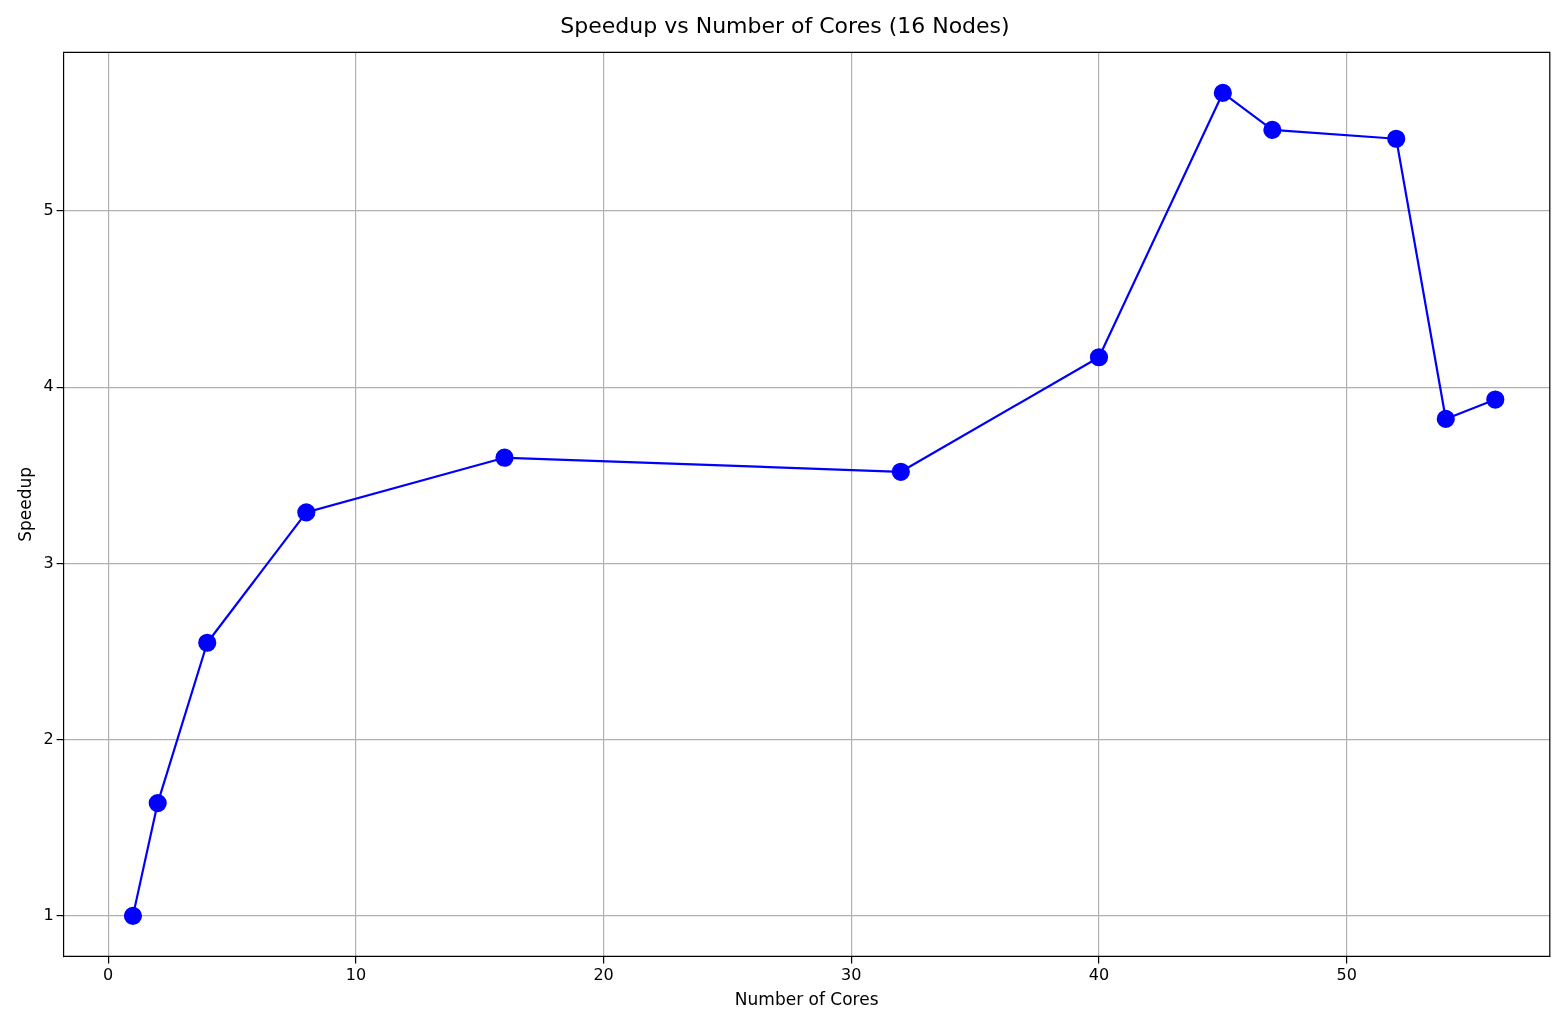 The image size is (1562, 1021). What do you see at coordinates (108, 975) in the screenshot?
I see `x-tick-label: 0` at bounding box center [108, 975].